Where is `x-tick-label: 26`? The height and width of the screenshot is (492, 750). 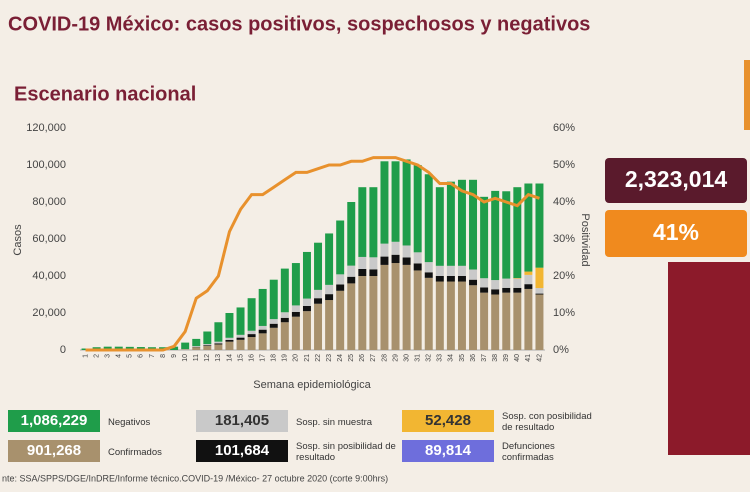
x-tick-label: 26 is located at coordinates (362, 358).